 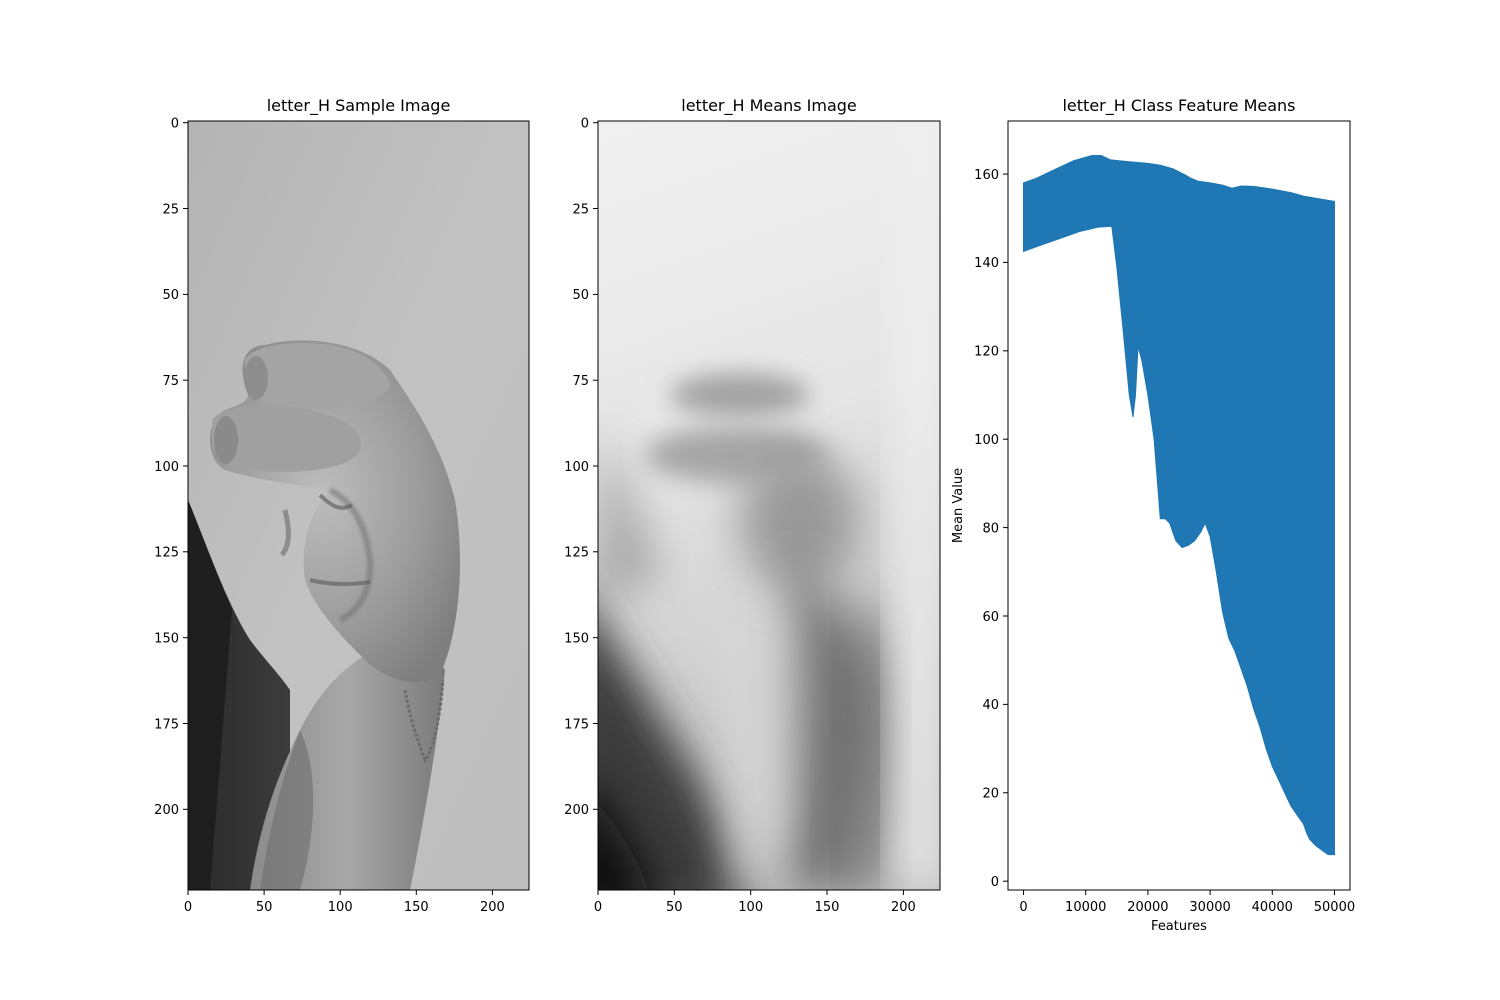 What do you see at coordinates (1334, 907) in the screenshot?
I see `x-tick-label: 50000` at bounding box center [1334, 907].